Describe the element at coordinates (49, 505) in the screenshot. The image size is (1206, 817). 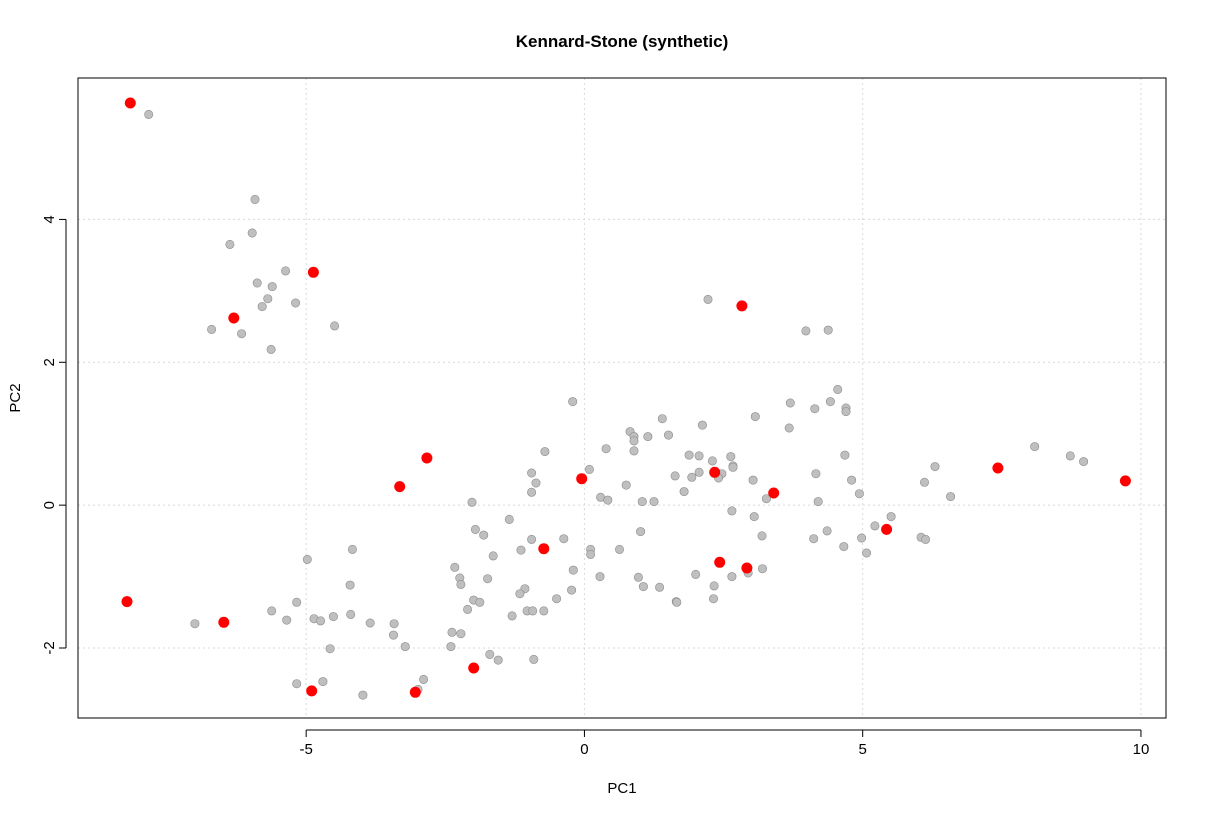
I see `y-tick-label-1: 0` at that location.